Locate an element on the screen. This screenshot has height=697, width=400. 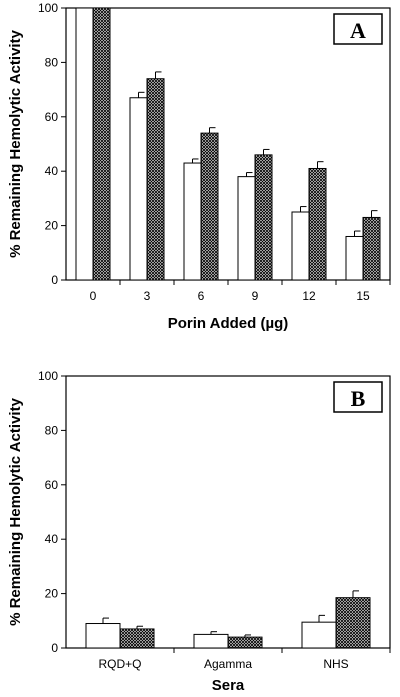
panel-a-y-axis-title: % Remaining Hemolytic Activity is located at coordinates (15, 143).